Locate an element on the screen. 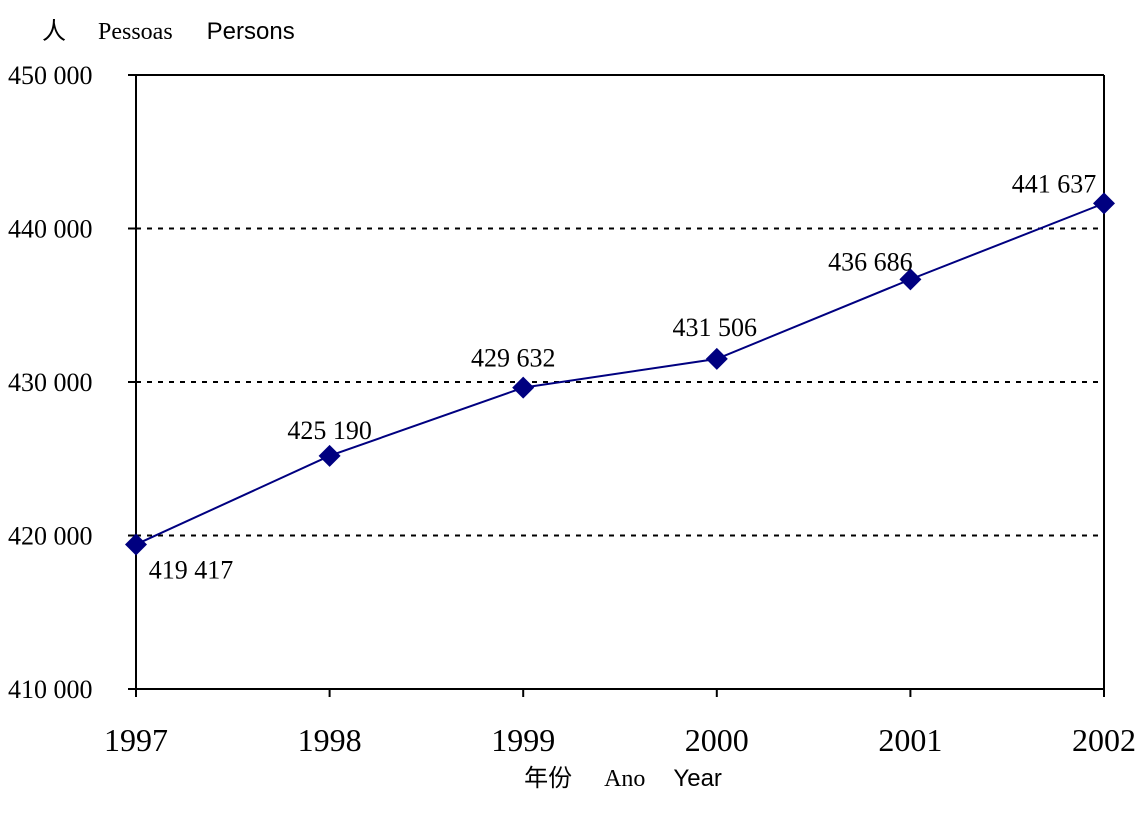  y-tick-label-430000: 430 000 is located at coordinates (50, 382).